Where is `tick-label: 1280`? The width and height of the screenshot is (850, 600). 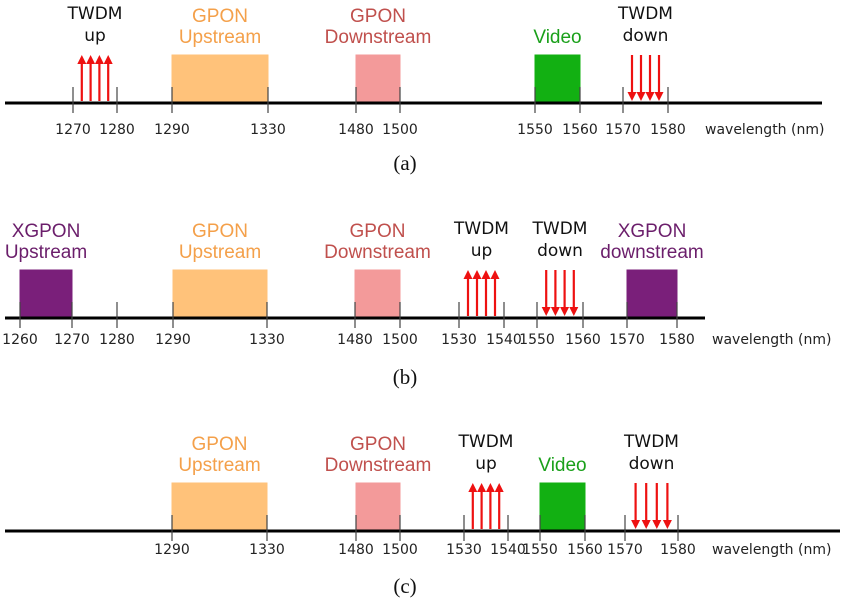
tick-label: 1280 is located at coordinates (117, 130).